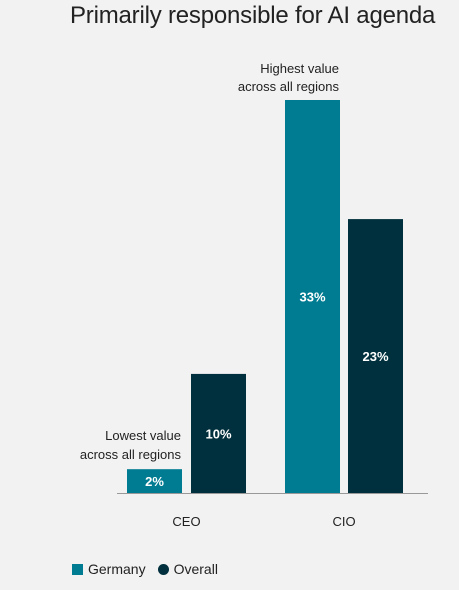  What do you see at coordinates (77, 569) in the screenshot?
I see `legend-swatch-germany` at bounding box center [77, 569].